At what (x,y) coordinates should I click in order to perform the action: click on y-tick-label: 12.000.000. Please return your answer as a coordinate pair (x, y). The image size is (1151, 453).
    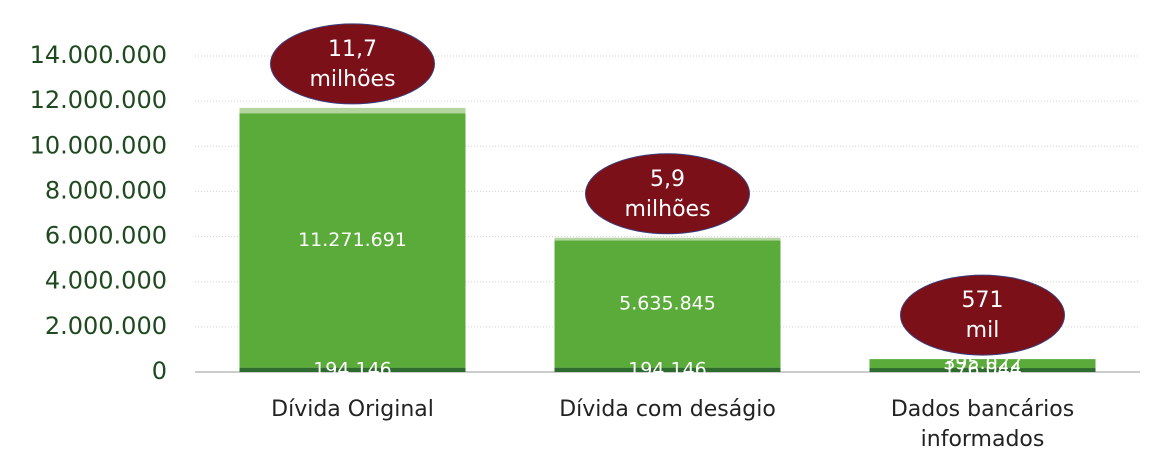
    Looking at the image, I should click on (98, 100).